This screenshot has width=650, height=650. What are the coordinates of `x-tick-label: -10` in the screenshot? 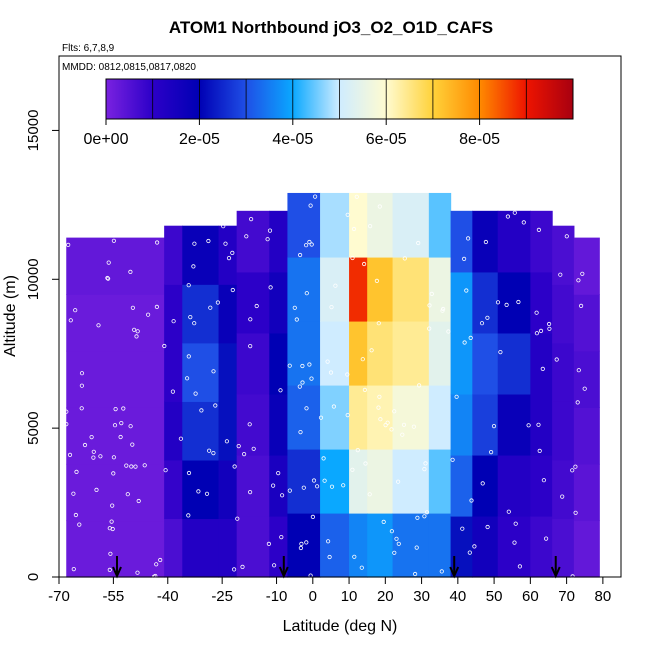 It's located at (277, 596).